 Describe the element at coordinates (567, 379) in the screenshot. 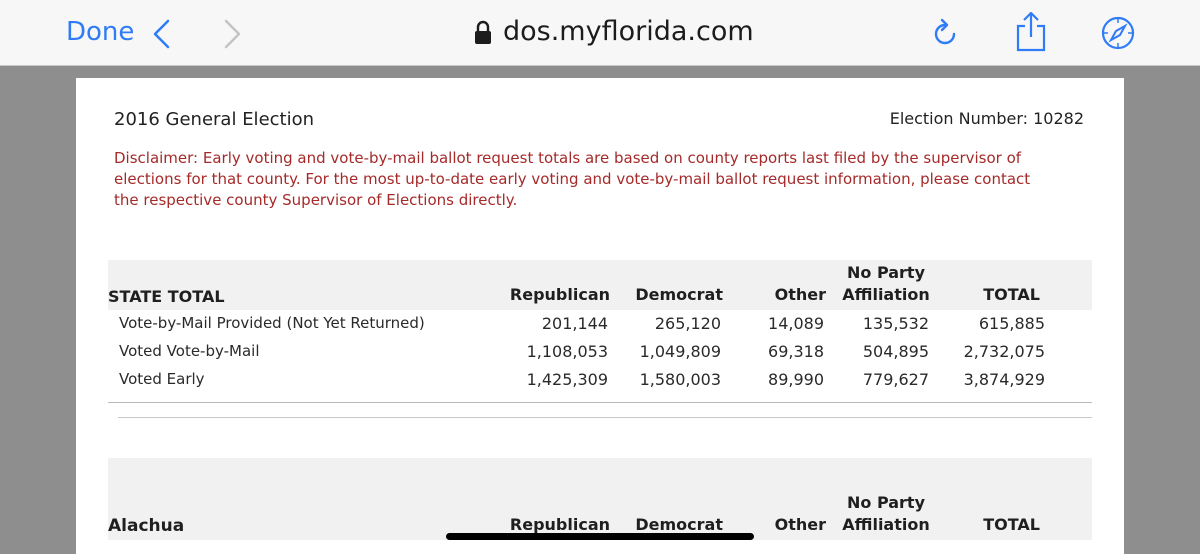

I see `cell-republican: 1,425,309` at that location.